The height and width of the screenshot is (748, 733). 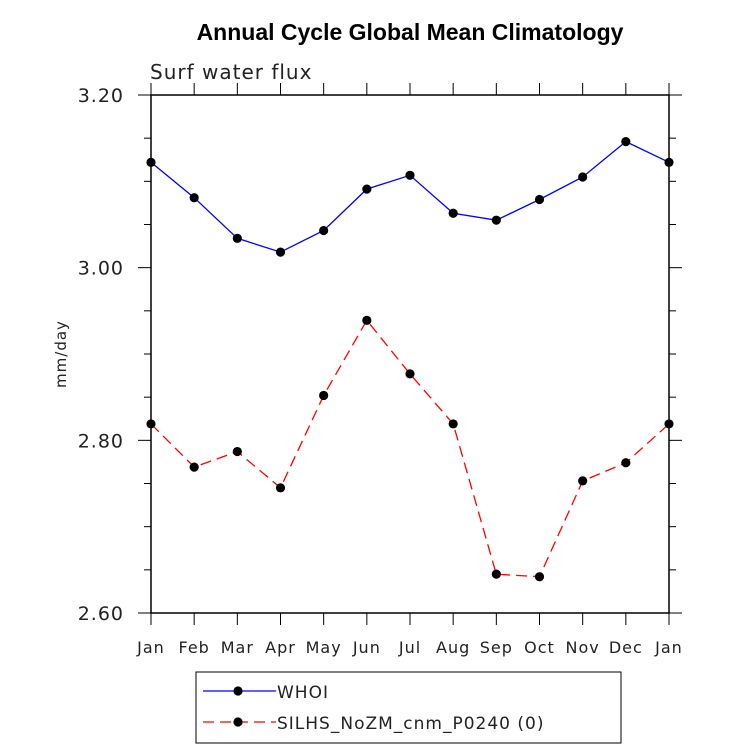 I want to click on y-tick-label: 2.60, so click(x=101, y=614).